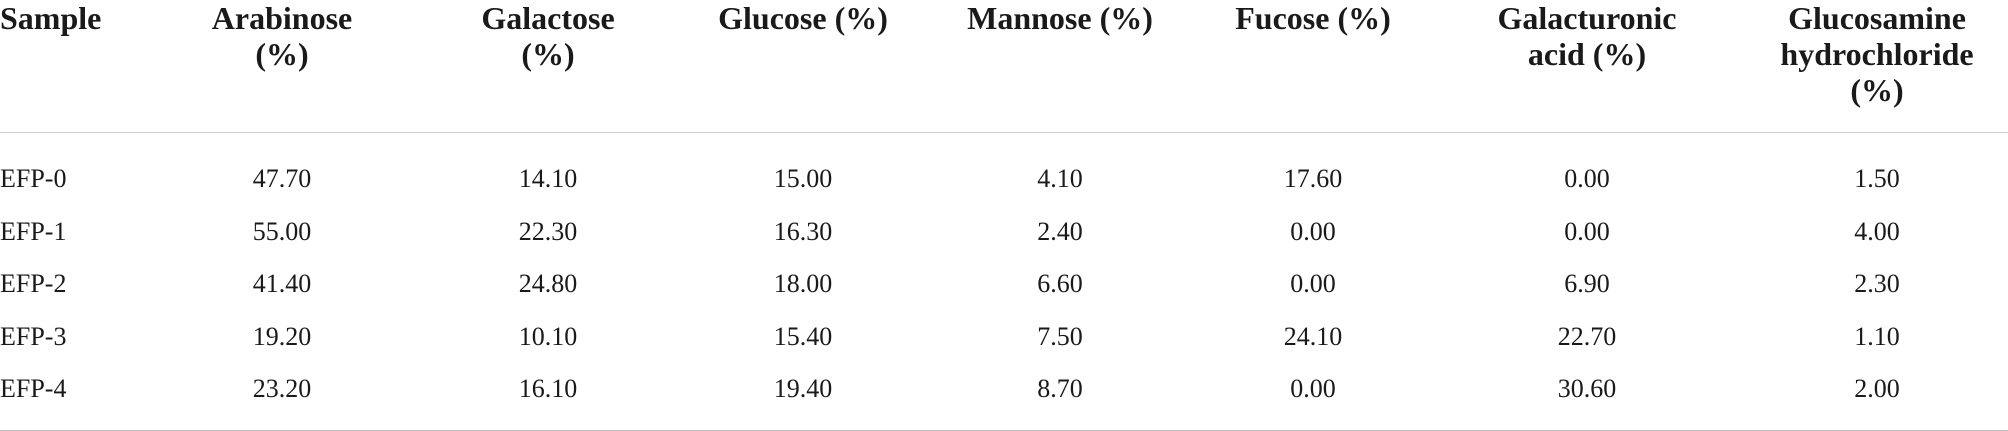 This screenshot has height=431, width=2008. I want to click on table-cell: 22.30, so click(548, 231).